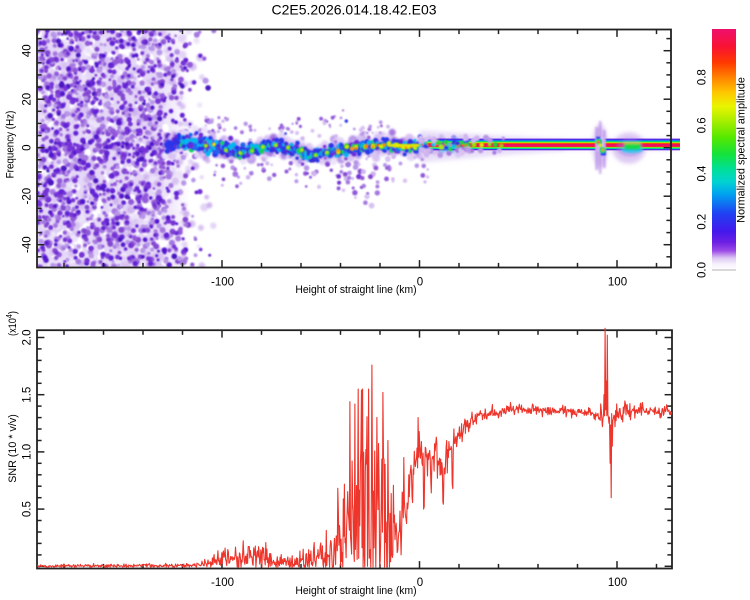  Describe the element at coordinates (27, 244) in the screenshot. I see `svg-text: -40` at that location.